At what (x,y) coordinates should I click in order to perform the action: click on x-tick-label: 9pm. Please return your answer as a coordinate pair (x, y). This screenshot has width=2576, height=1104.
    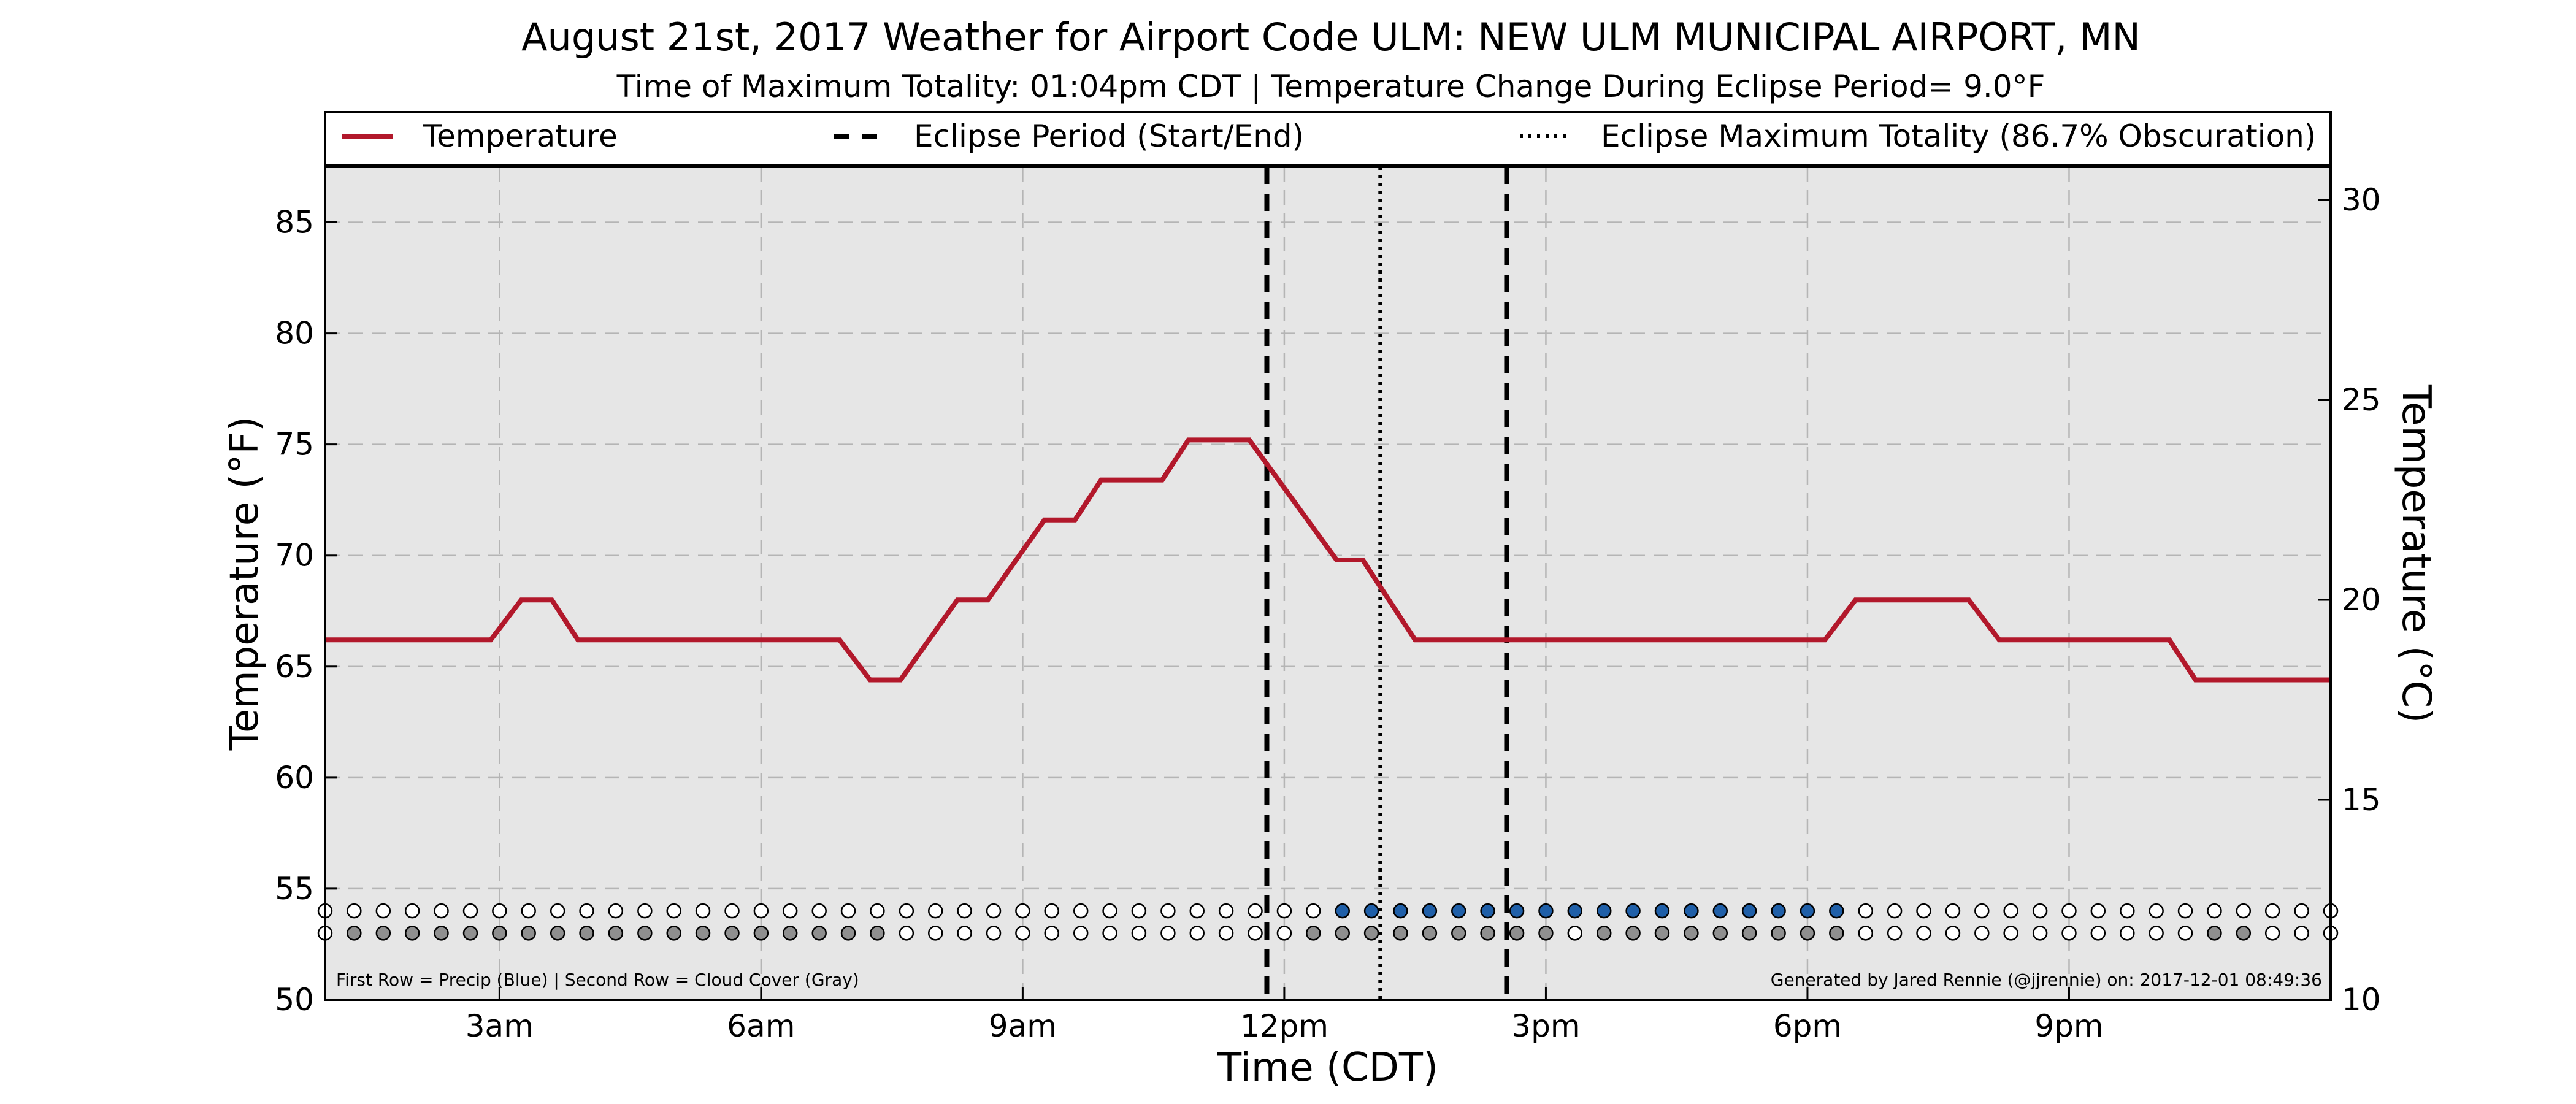
    Looking at the image, I should click on (2068, 1026).